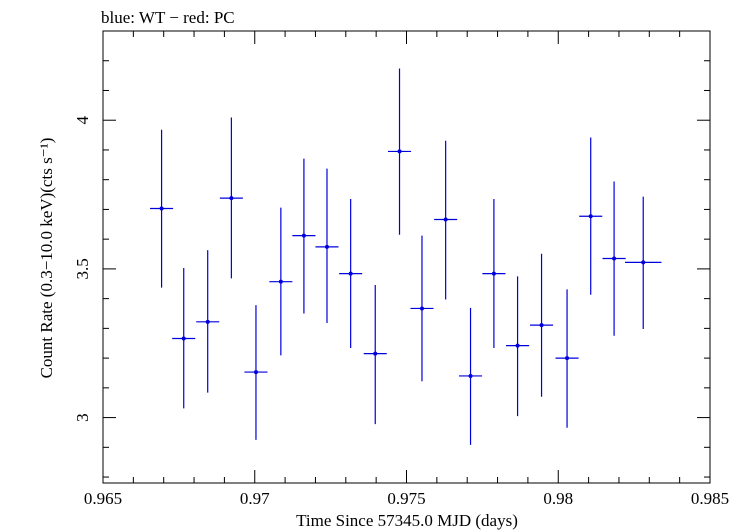 This screenshot has width=745, height=532. I want to click on y-axis-title: Count Rate (0.3−10.0 keV)(cts s⁻¹), so click(46, 258).